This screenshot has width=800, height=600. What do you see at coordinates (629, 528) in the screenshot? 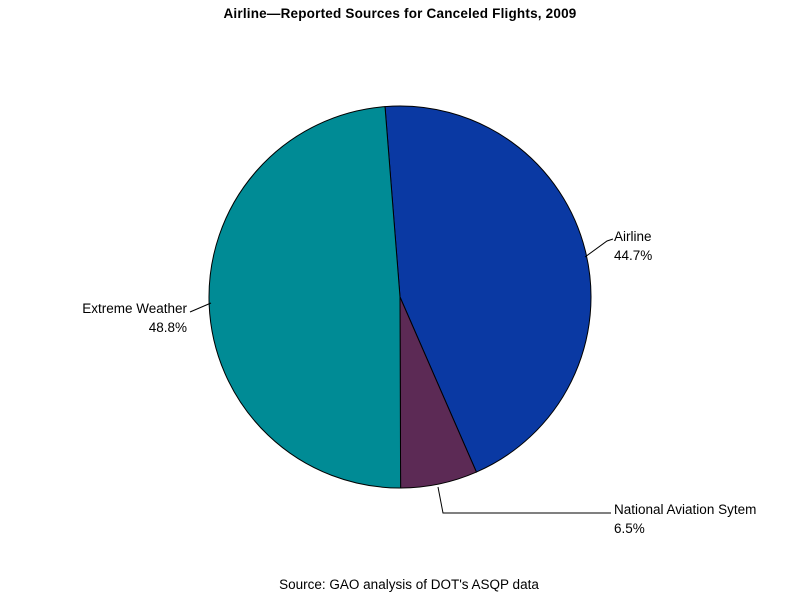
I see `national-aviation-sytem-slice-label-pct: 6.5%` at bounding box center [629, 528].